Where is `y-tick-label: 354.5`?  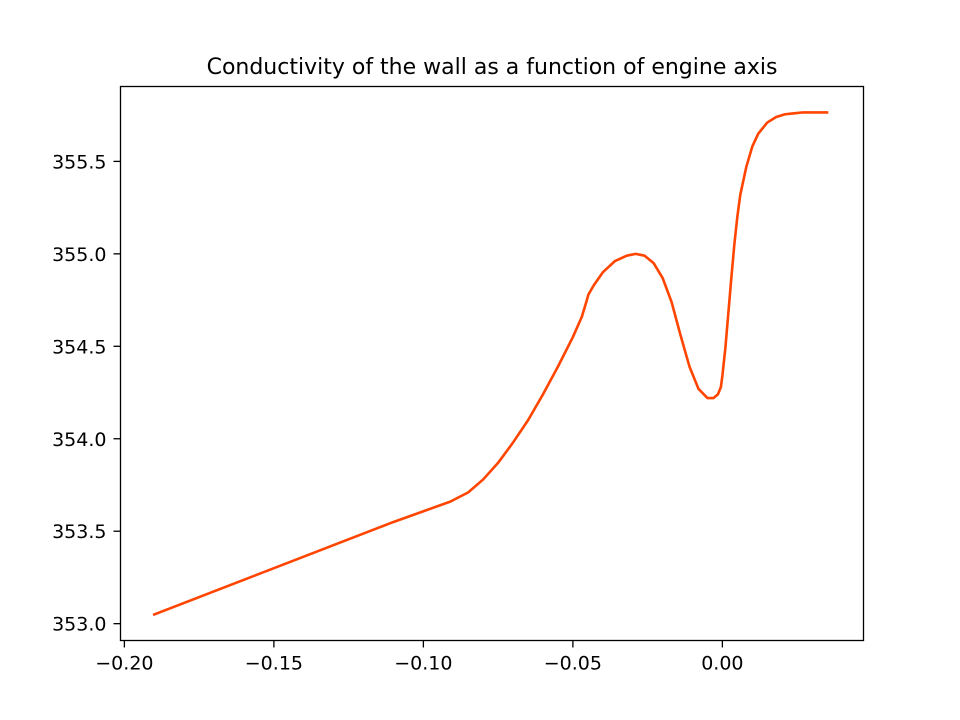
y-tick-label: 354.5 is located at coordinates (79, 347).